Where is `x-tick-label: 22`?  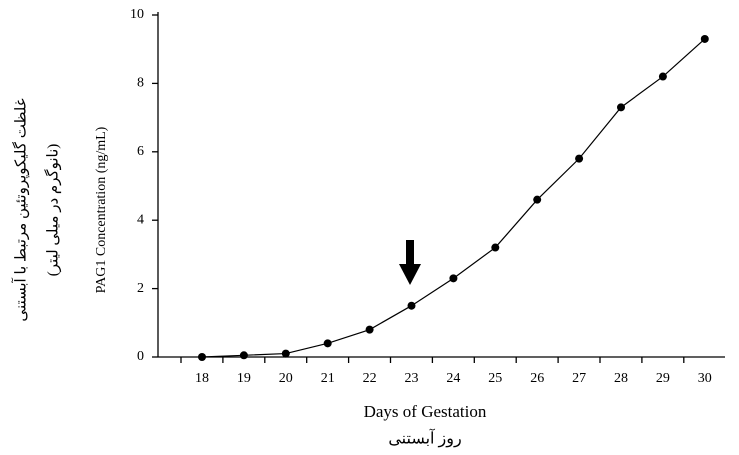 x-tick-label: 22 is located at coordinates (370, 378).